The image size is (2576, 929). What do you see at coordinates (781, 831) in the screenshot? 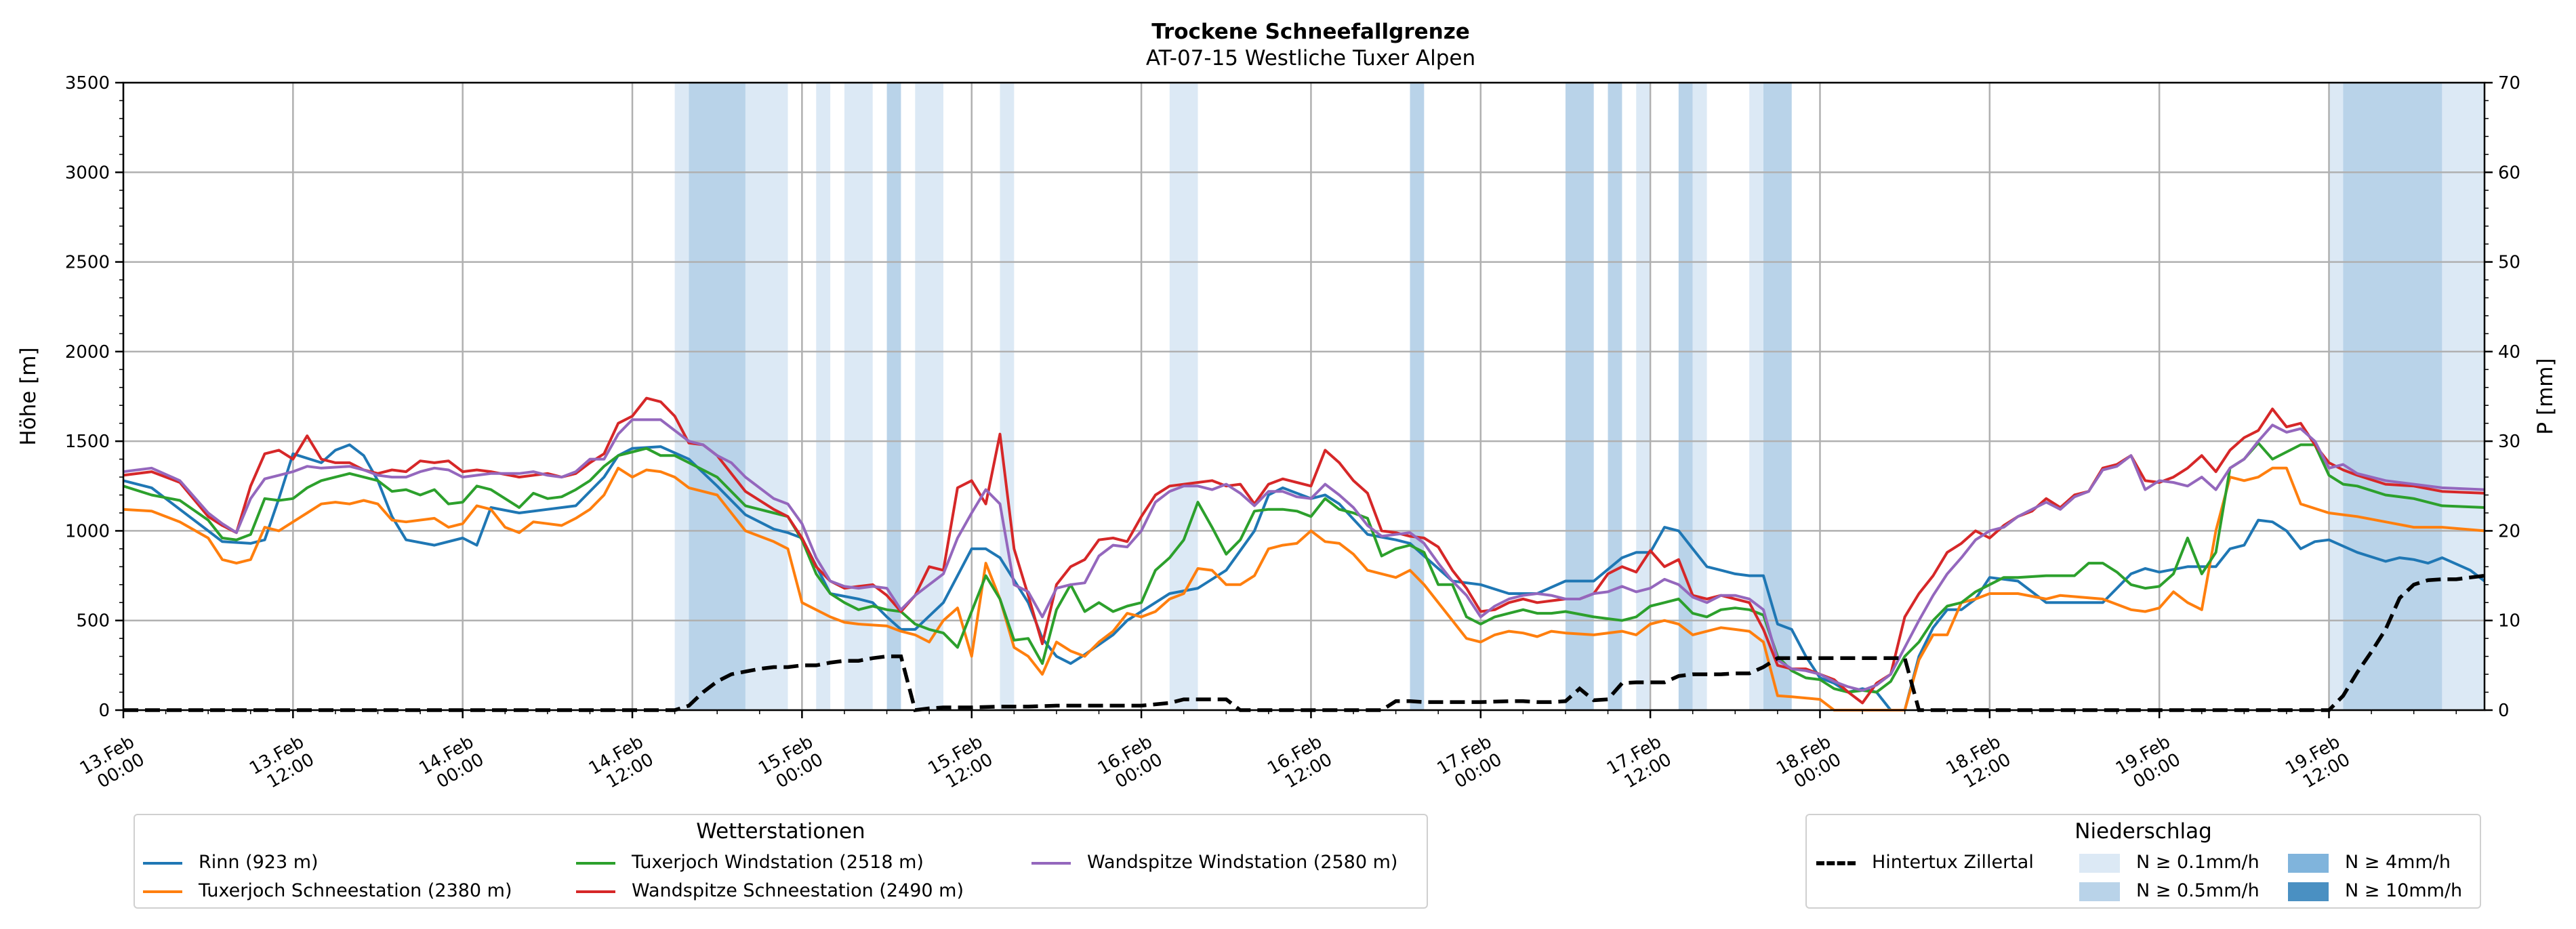
I see `stations-legend-title: Wetterstationen` at bounding box center [781, 831].